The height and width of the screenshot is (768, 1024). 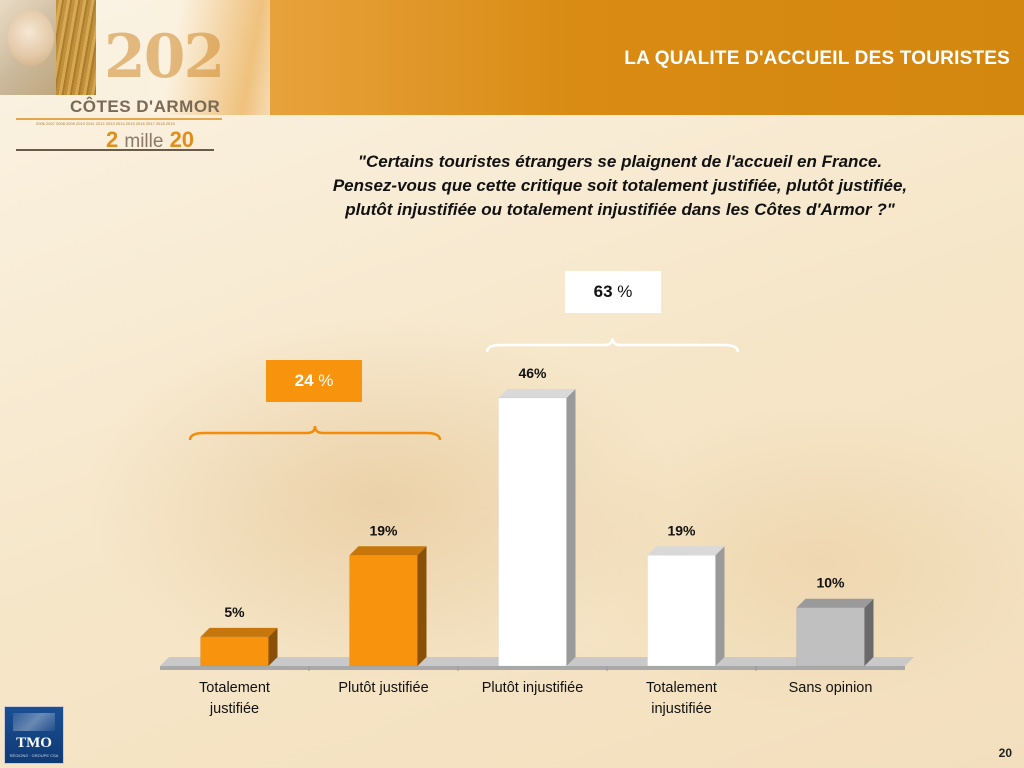 I want to click on data-label: 46%, so click(x=532, y=373).